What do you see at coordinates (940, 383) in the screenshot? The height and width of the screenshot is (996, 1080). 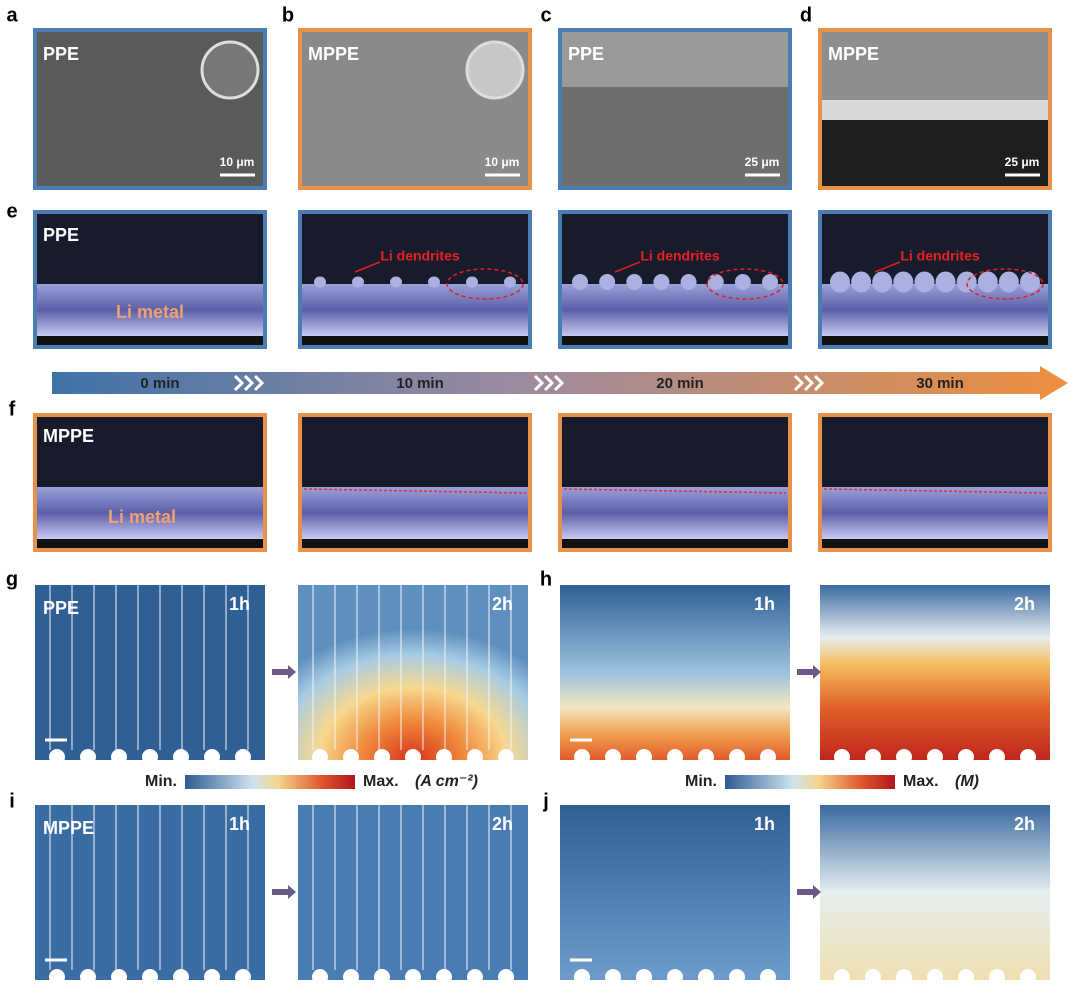 I see `time-label: 30 min` at bounding box center [940, 383].